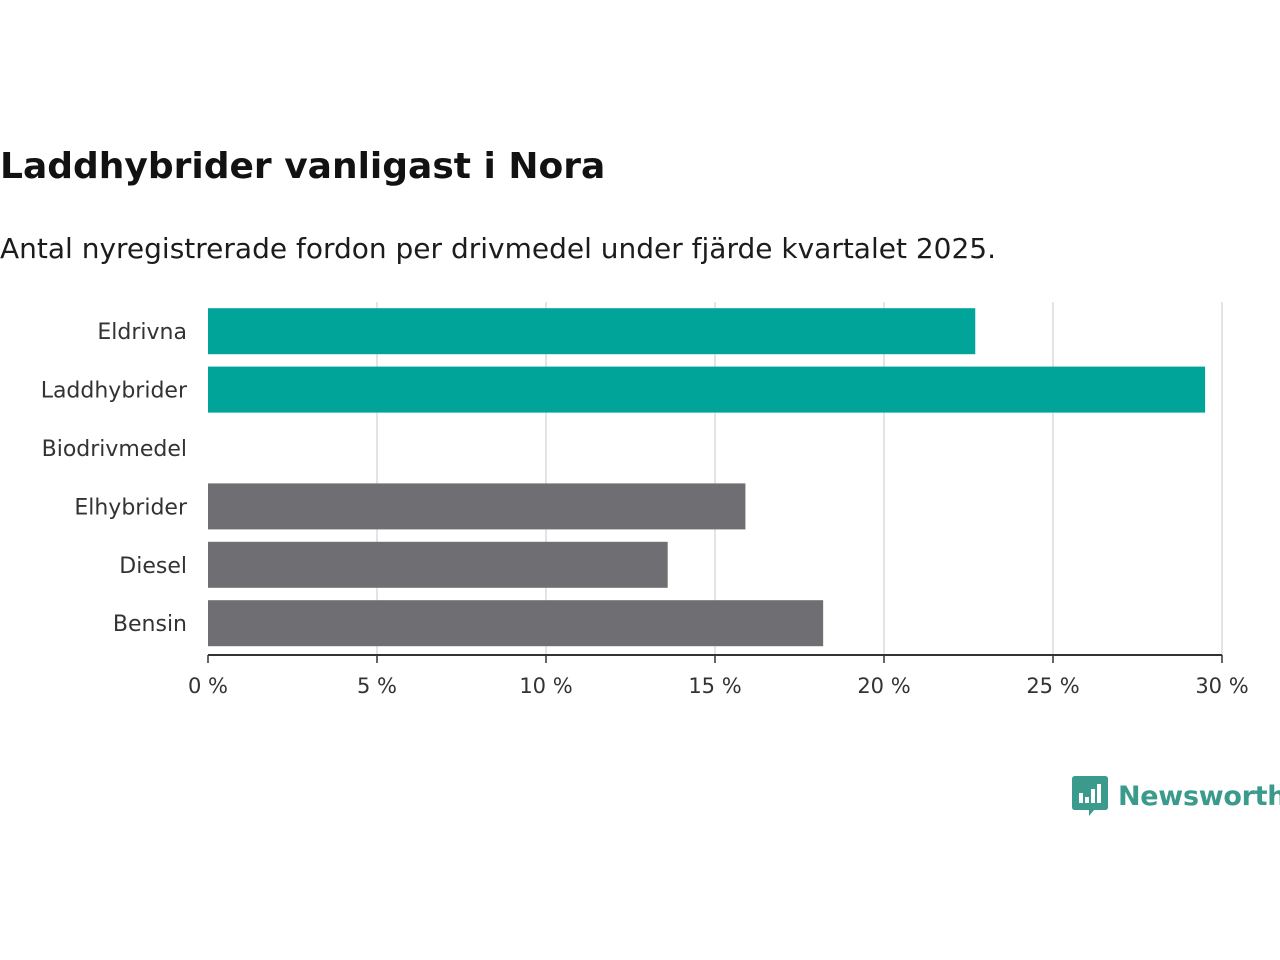  I want to click on x-tick-label: 30 %, so click(1221, 686).